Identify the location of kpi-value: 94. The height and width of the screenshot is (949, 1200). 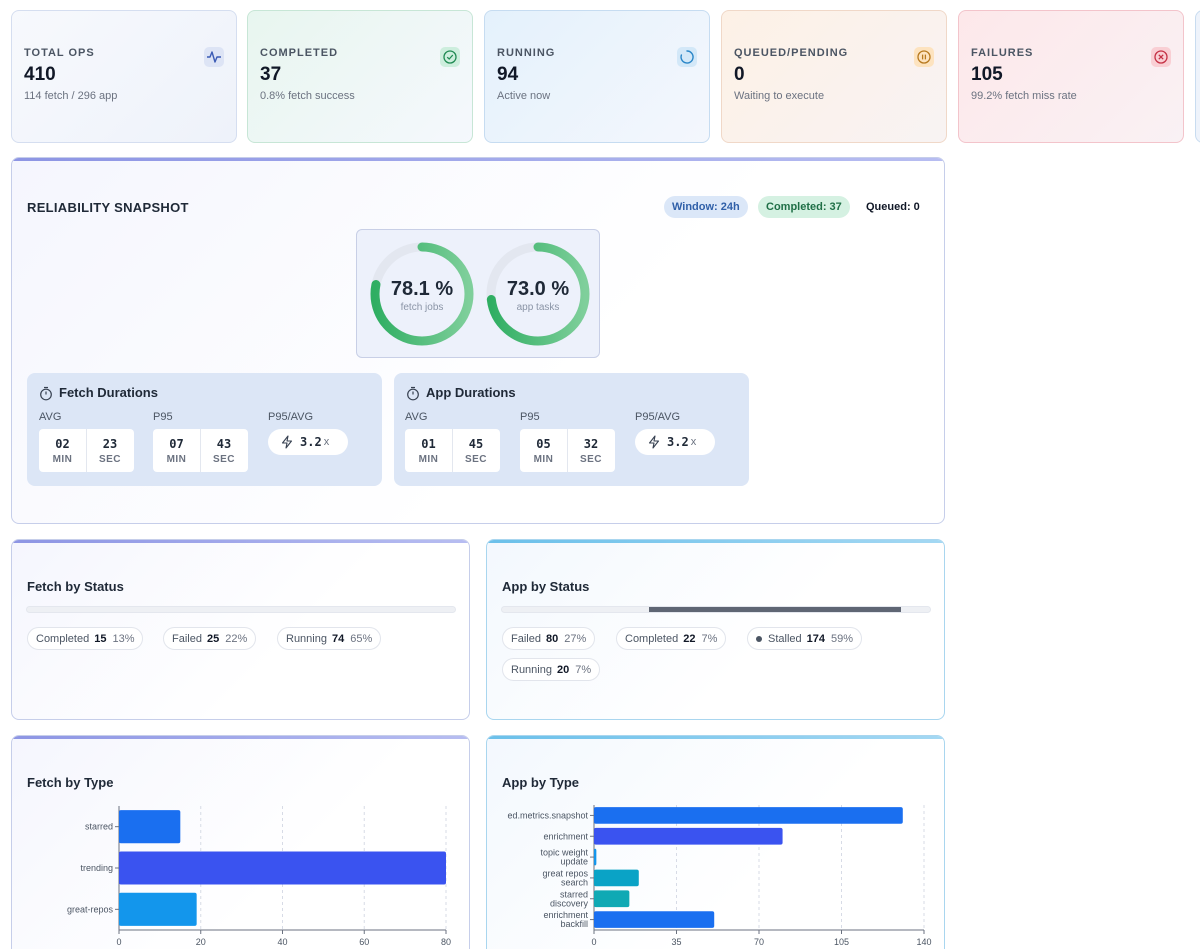
(508, 74).